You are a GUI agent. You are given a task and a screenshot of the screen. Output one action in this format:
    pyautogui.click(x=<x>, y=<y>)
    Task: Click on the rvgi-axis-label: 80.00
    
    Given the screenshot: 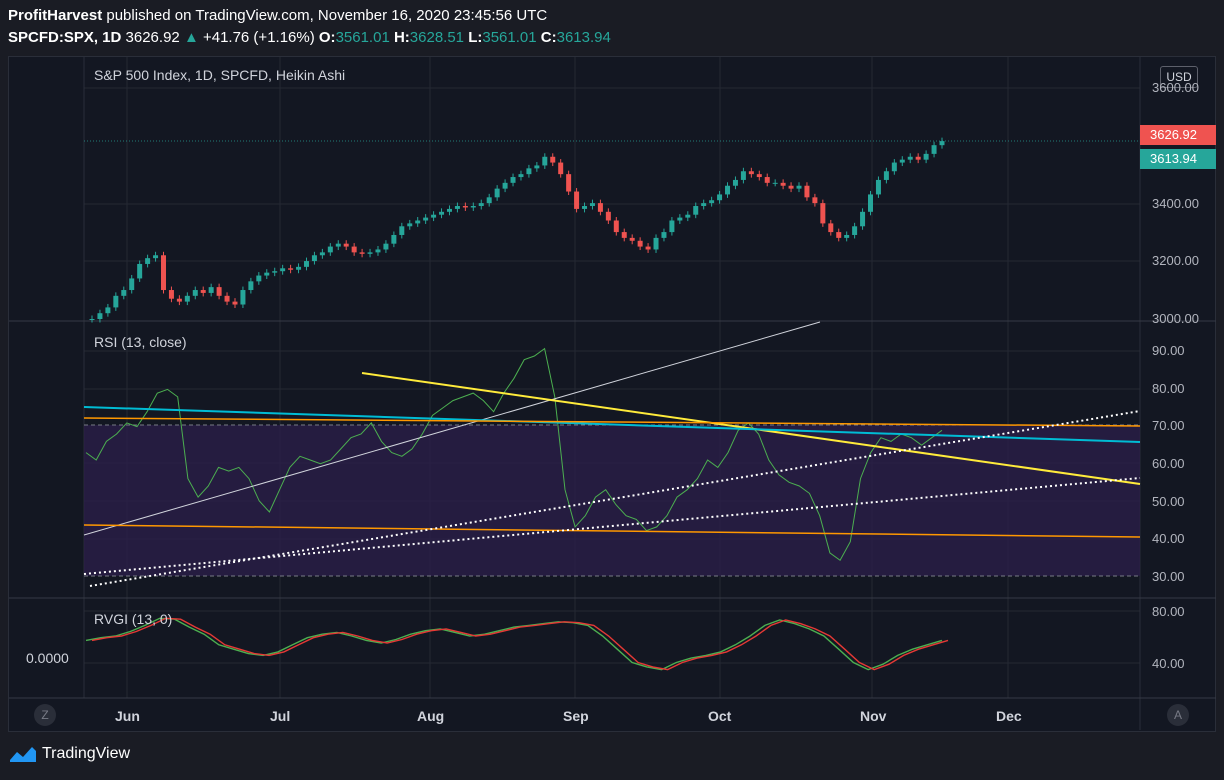 What is the action you would take?
    pyautogui.click(x=1168, y=611)
    